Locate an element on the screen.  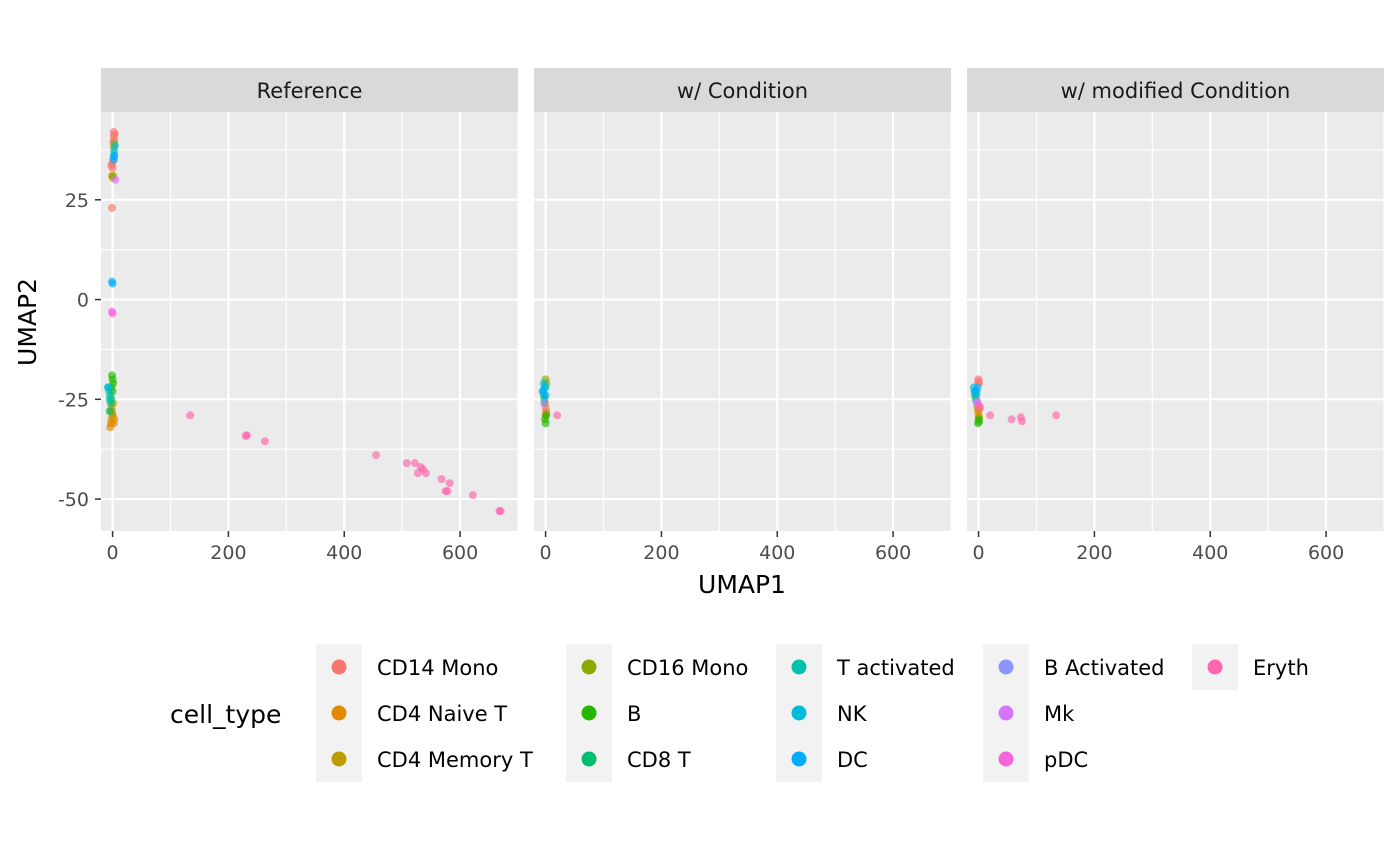
legend-item-mk: Mk is located at coordinates (1029, 713).